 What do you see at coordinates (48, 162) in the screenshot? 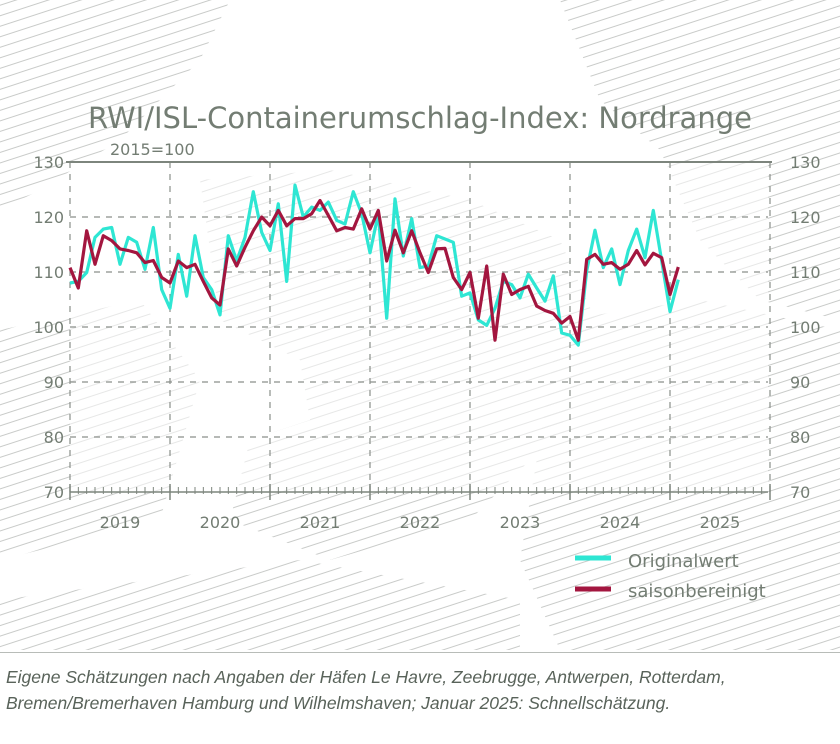
I see `y-tick-label-left: 130` at bounding box center [48, 162].